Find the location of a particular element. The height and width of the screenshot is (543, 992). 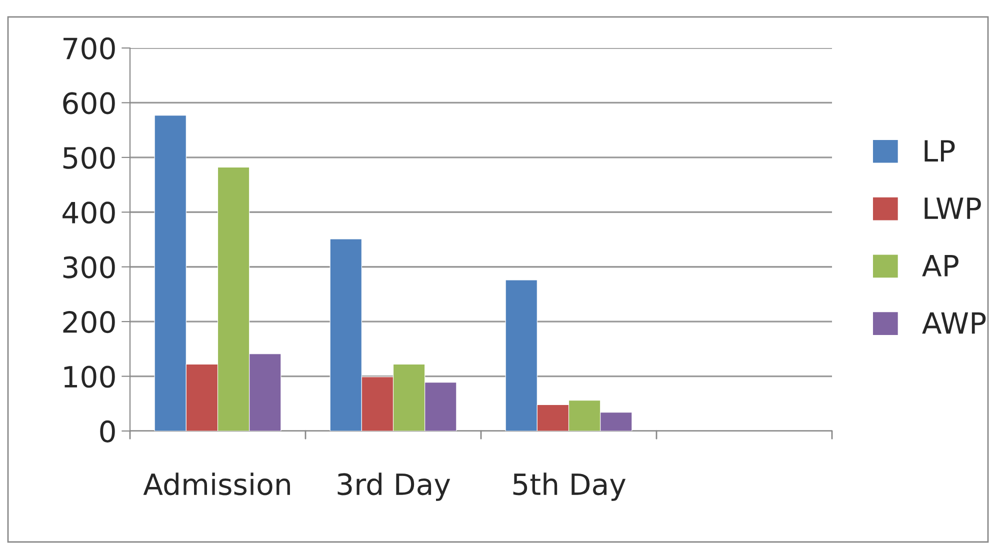

y-tick-label: 600 is located at coordinates (89, 103).